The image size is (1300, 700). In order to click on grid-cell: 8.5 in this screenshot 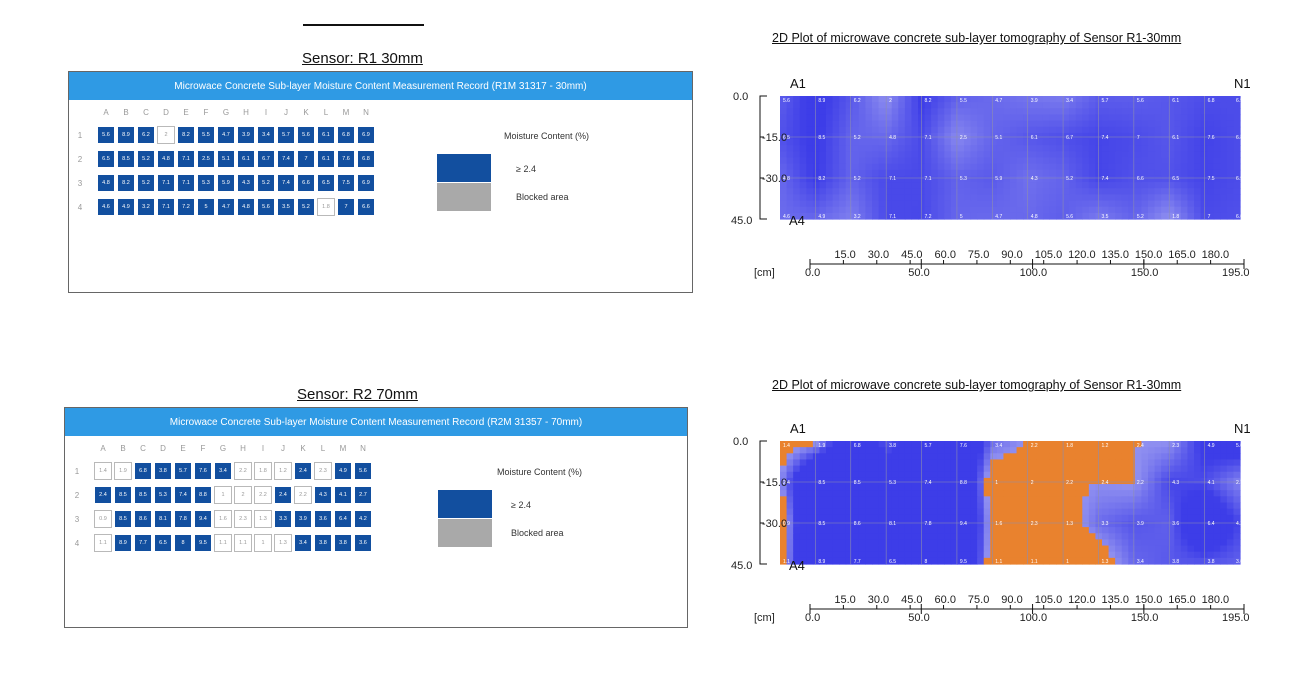, I will do `click(123, 519)`.